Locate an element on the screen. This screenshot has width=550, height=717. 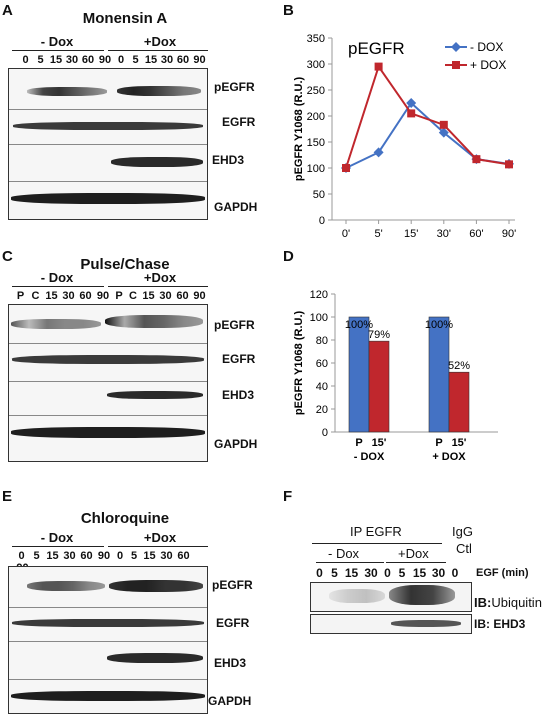
panel-c-blot is located at coordinates (108, 383).